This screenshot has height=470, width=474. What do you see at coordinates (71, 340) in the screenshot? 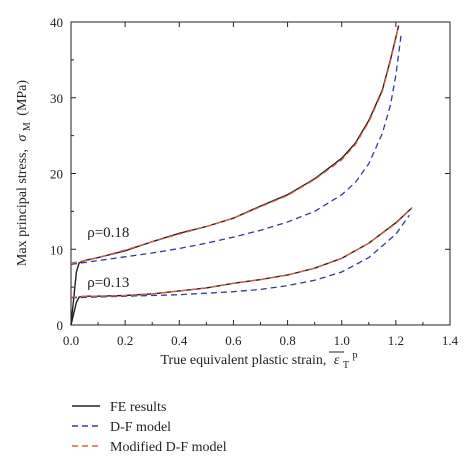
I see `x-tick-label: 0.0` at bounding box center [71, 340].